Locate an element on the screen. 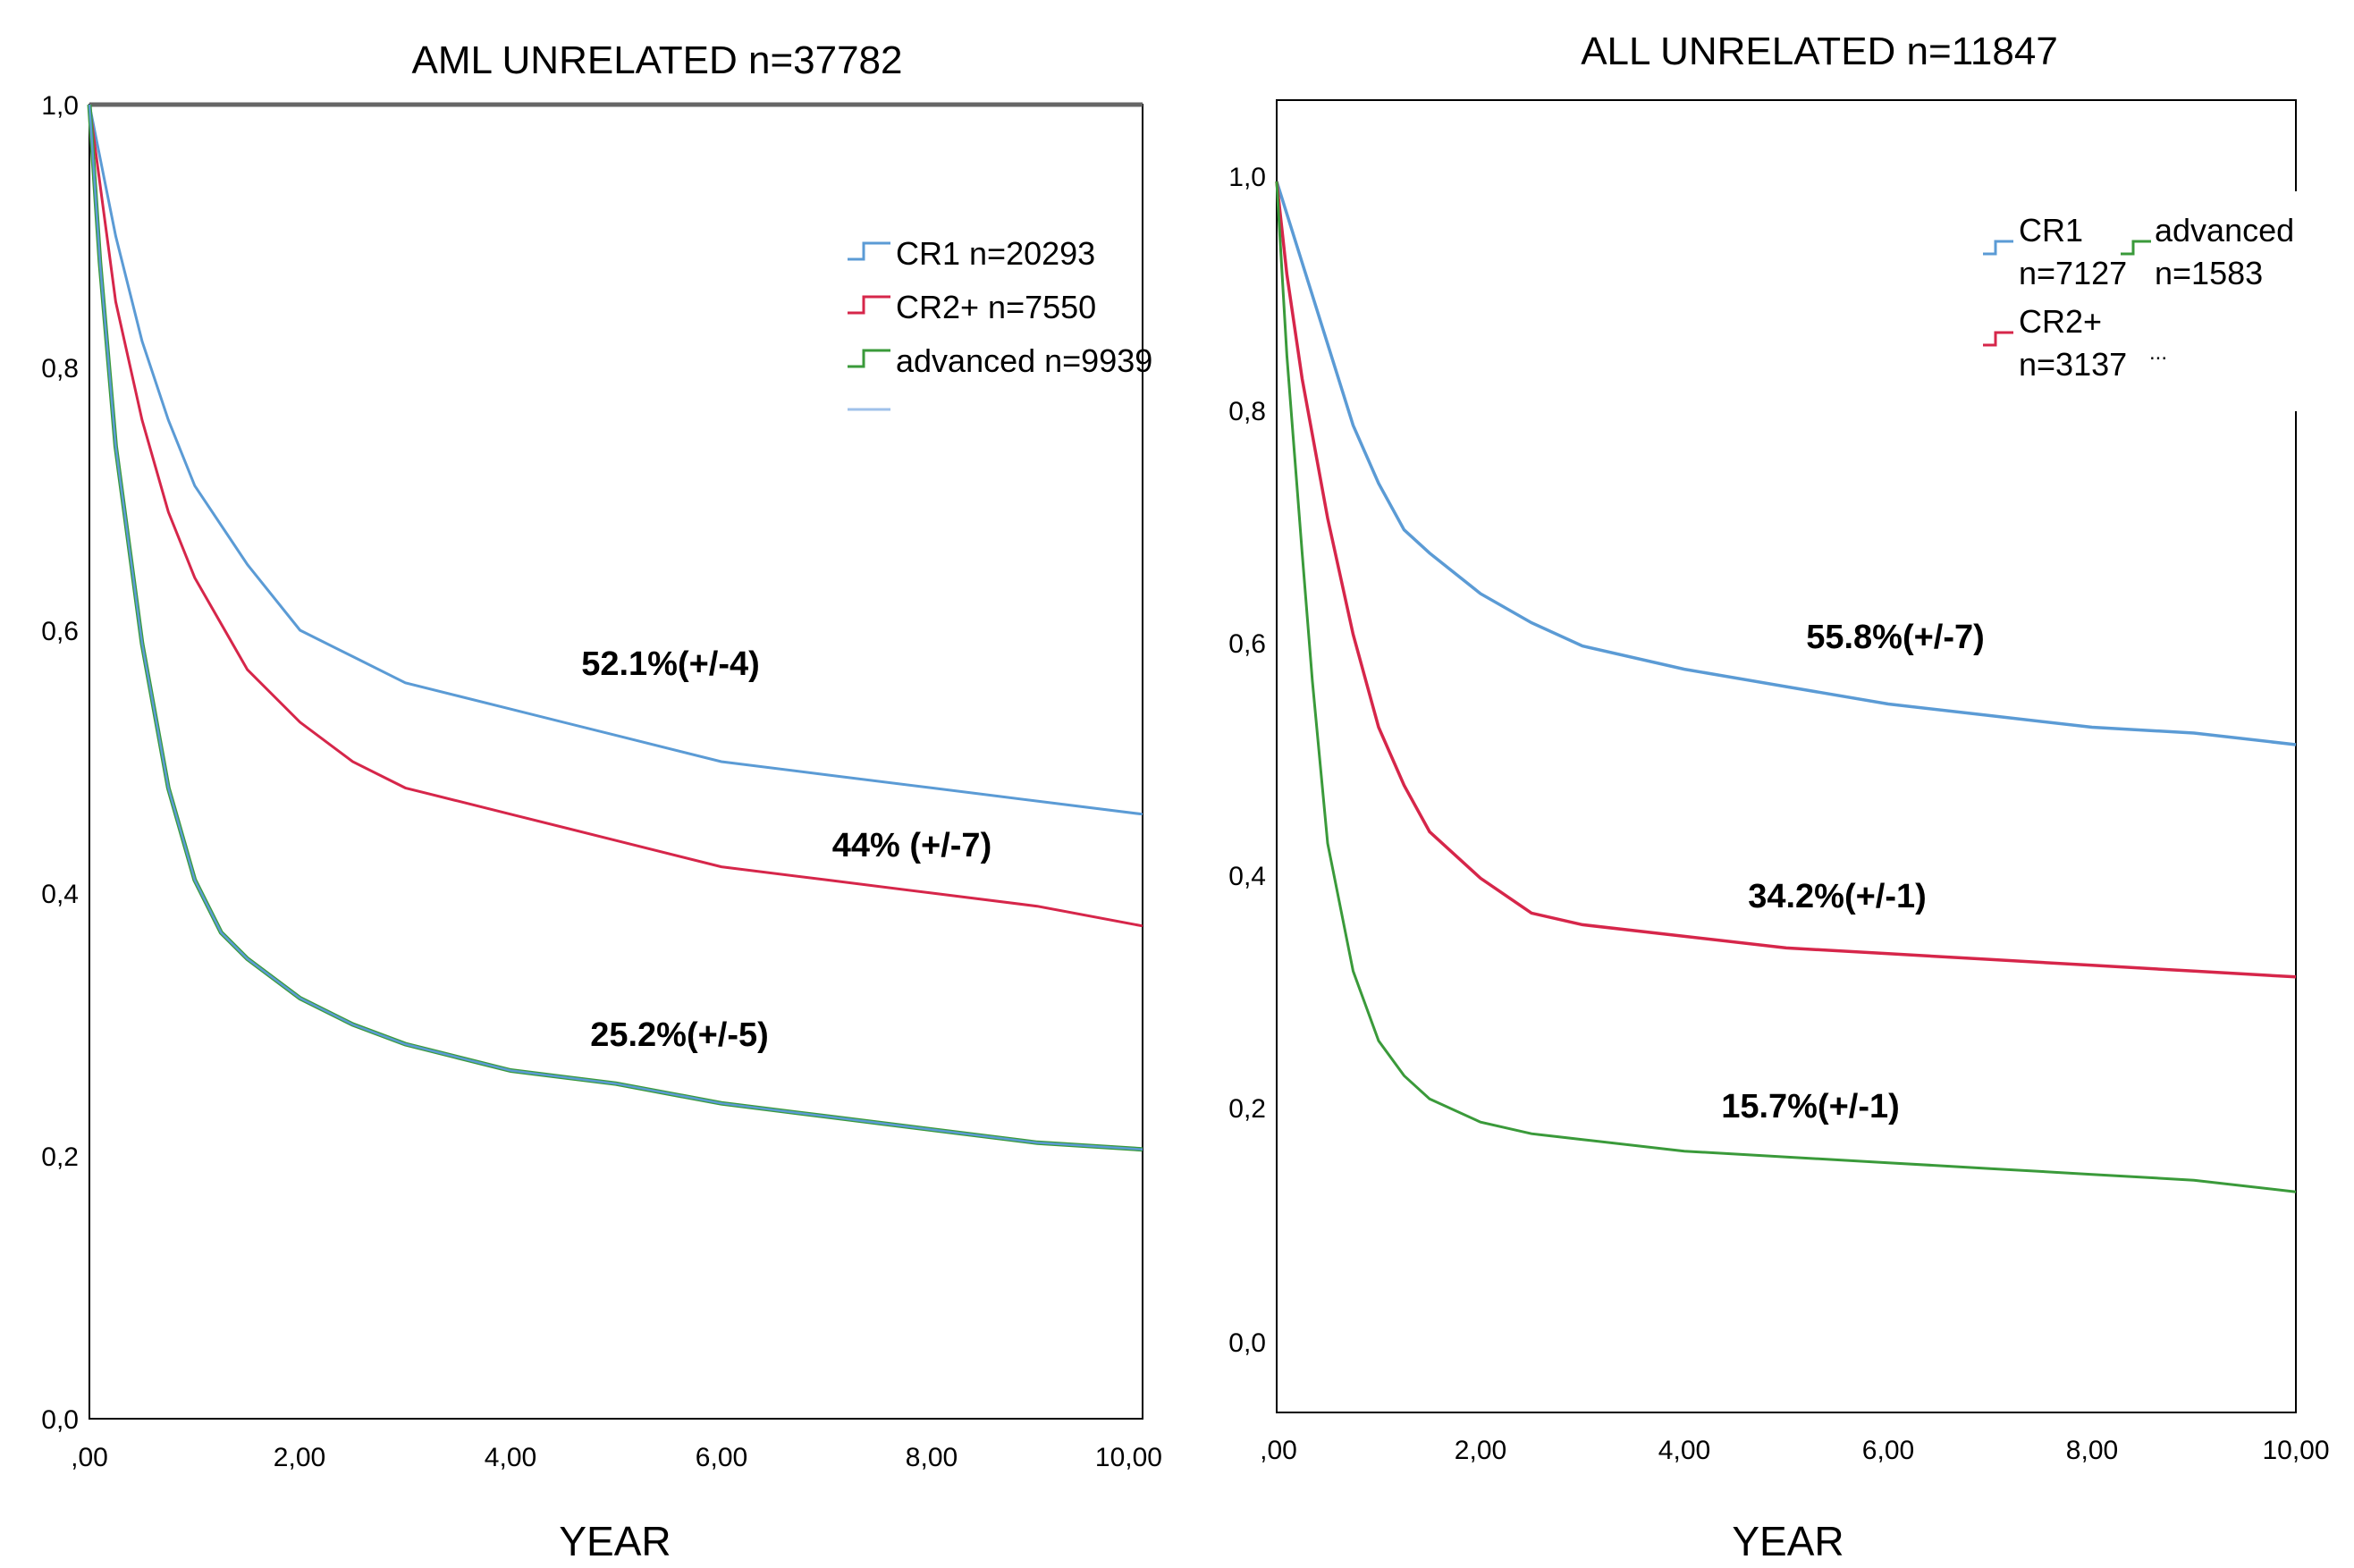 The width and height of the screenshot is (2354, 1568). legend-item-advanced: advanced n=9939 is located at coordinates (1000, 360).